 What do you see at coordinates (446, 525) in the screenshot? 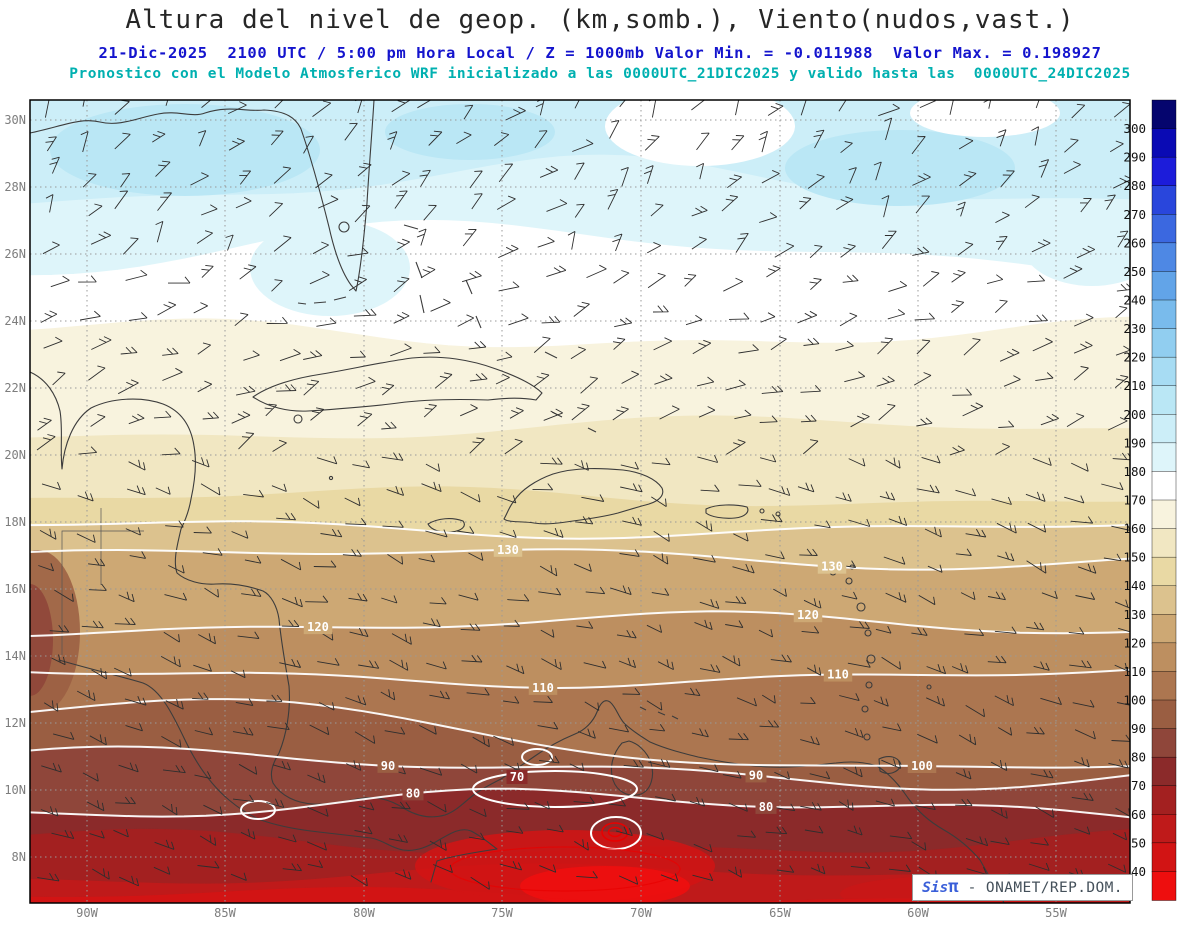
I see `coastline-jamaica` at bounding box center [446, 525].